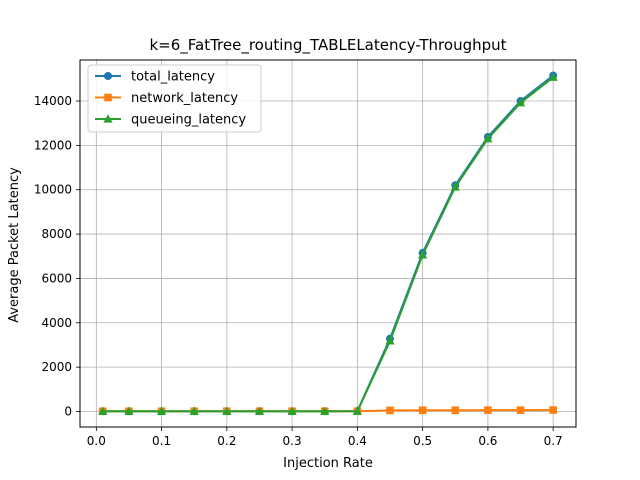 Image resolution: width=640 pixels, height=480 pixels. What do you see at coordinates (96, 441) in the screenshot?
I see `x-tick-label: 0.0` at bounding box center [96, 441].